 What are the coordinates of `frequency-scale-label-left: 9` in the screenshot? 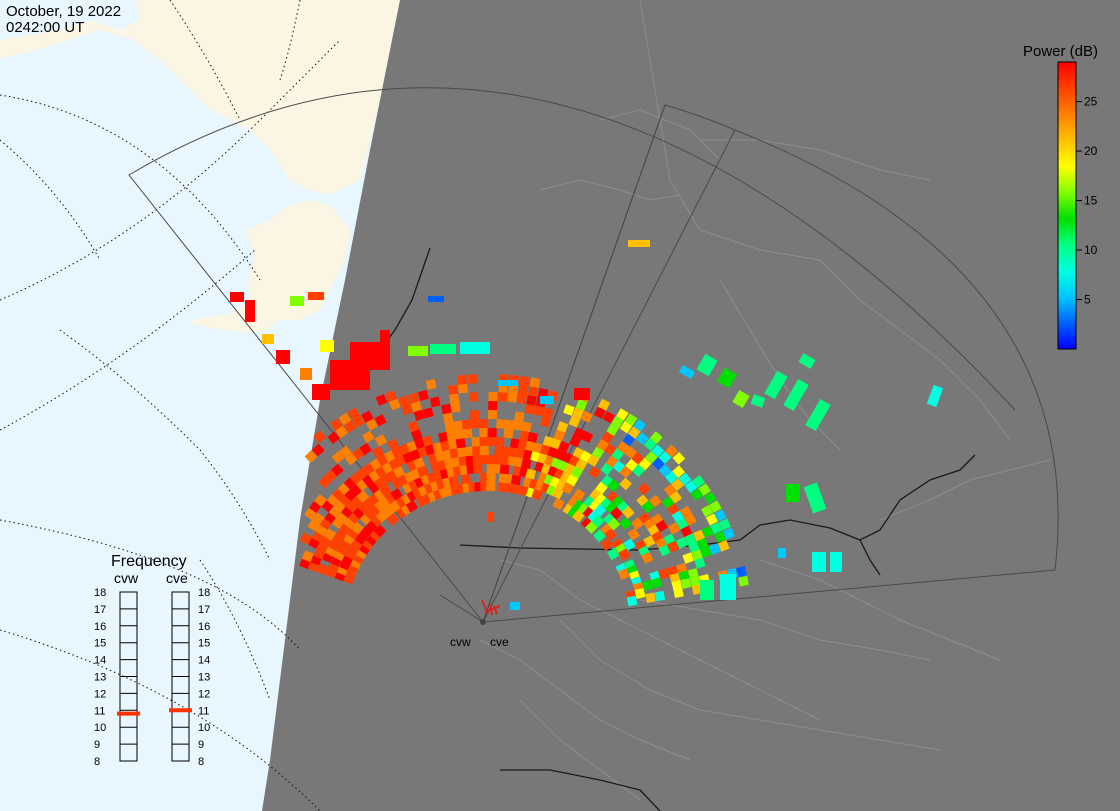 It's located at (97, 745).